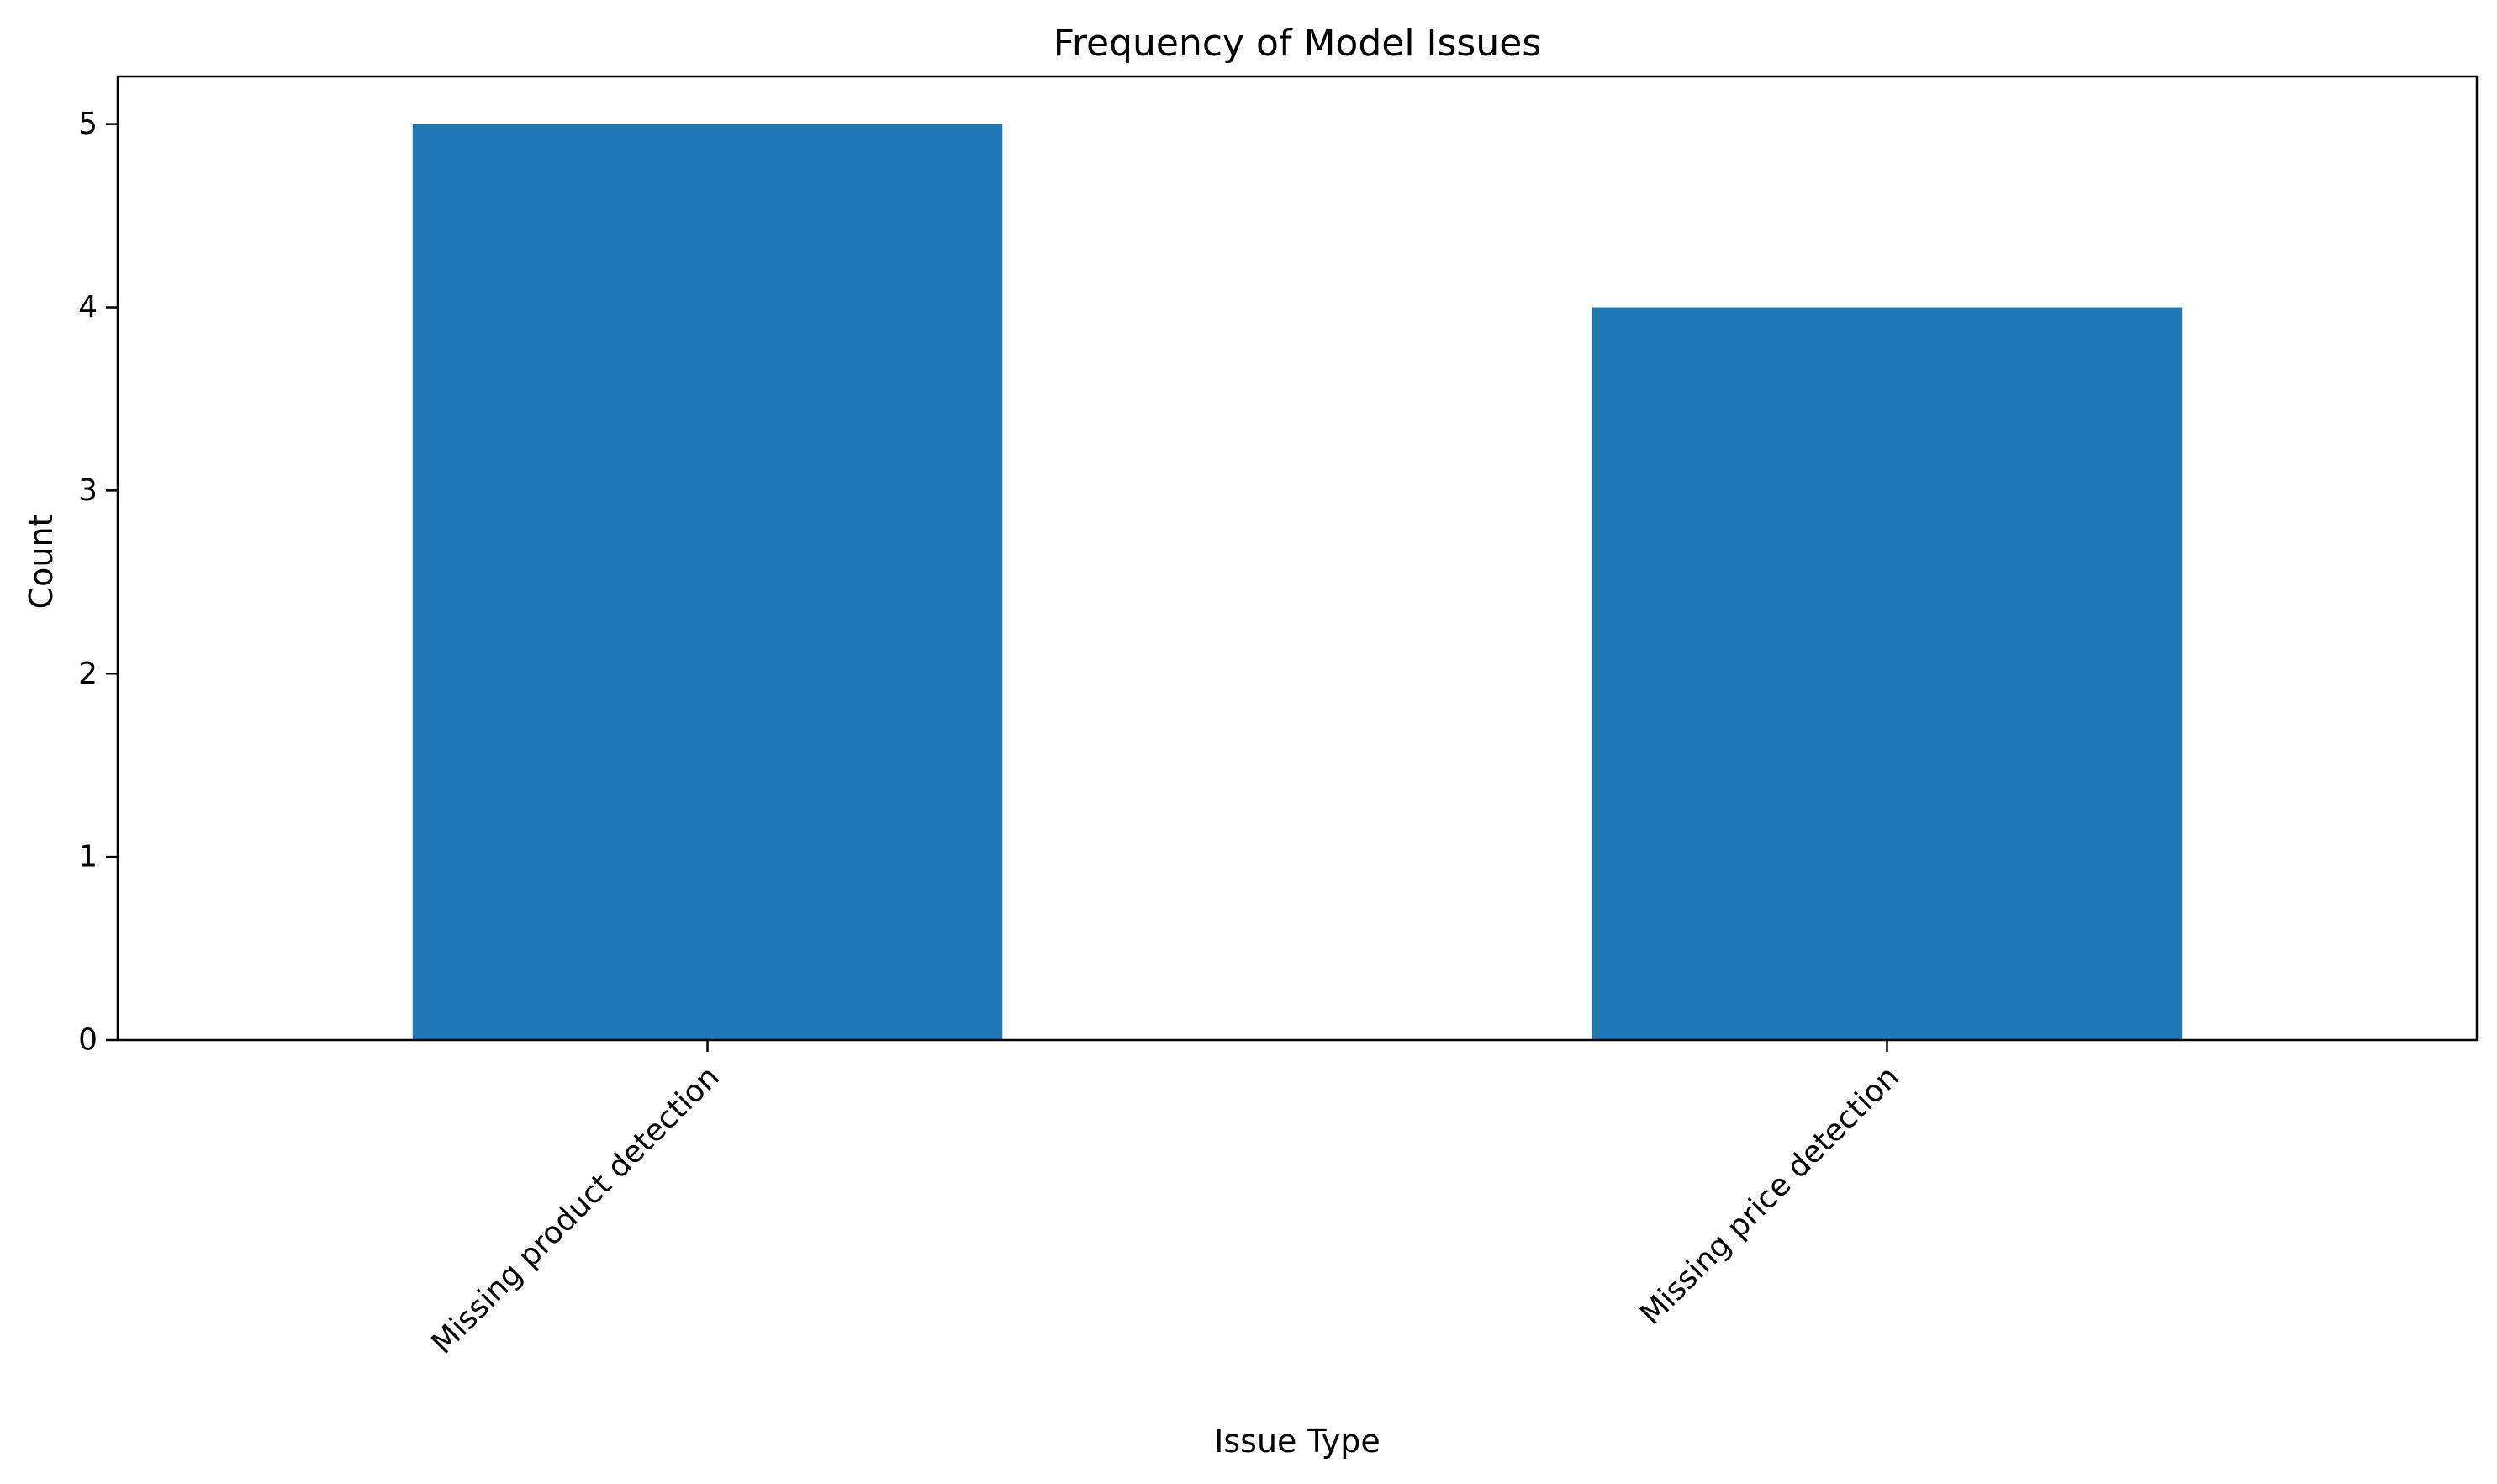  Describe the element at coordinates (41, 562) in the screenshot. I see `y-axis-label: Count` at that location.